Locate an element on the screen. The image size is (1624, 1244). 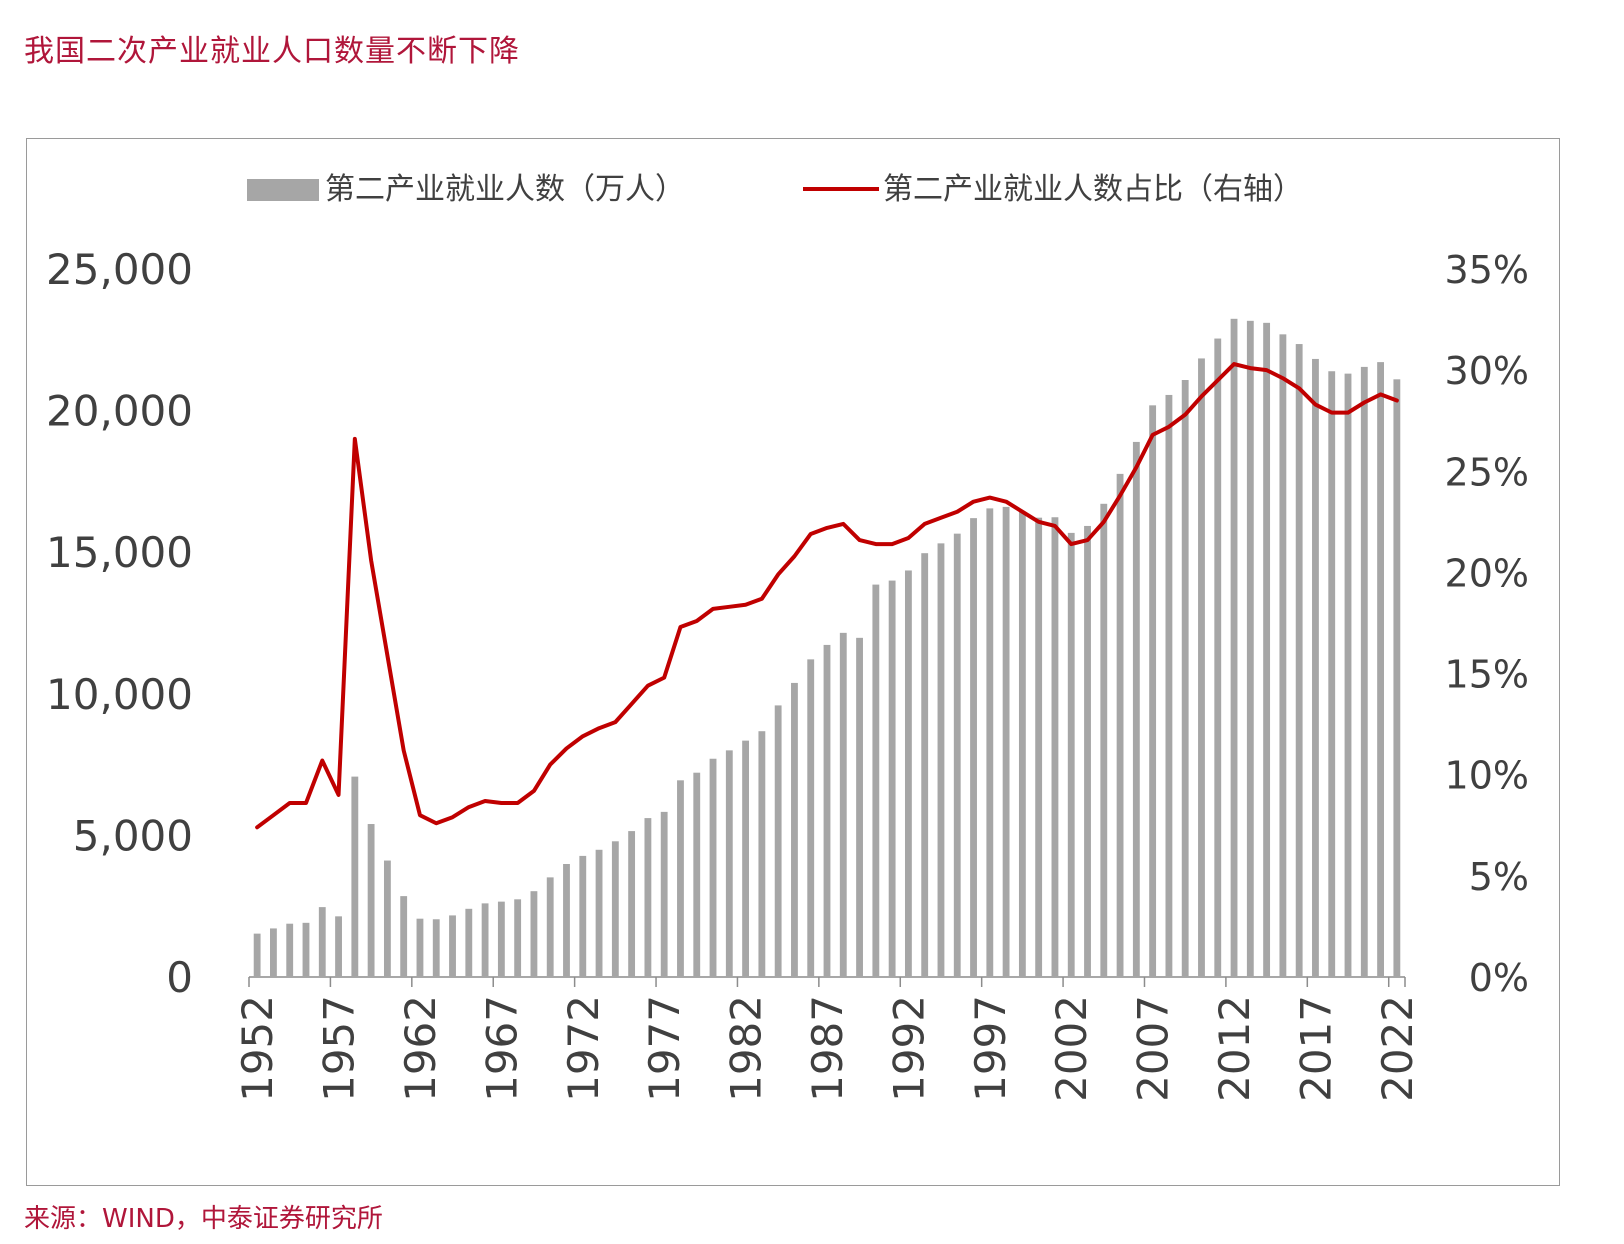
x-axis-tick-label: 1992 is located at coordinates (908, 1048).